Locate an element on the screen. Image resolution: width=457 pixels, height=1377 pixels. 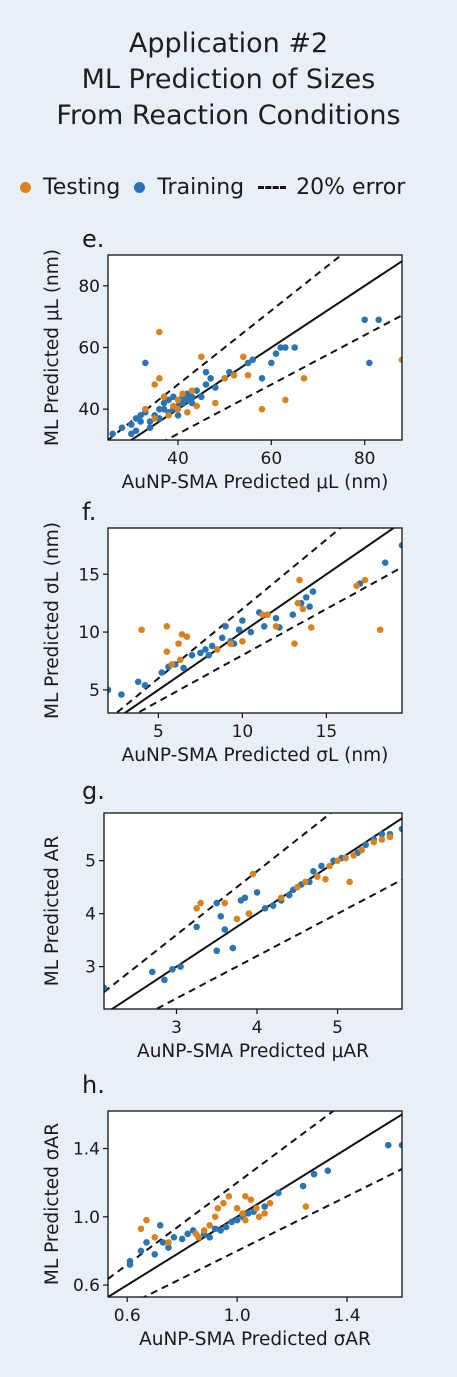
title-line-2: ML Prediction of Sizes is located at coordinates (228, 79).